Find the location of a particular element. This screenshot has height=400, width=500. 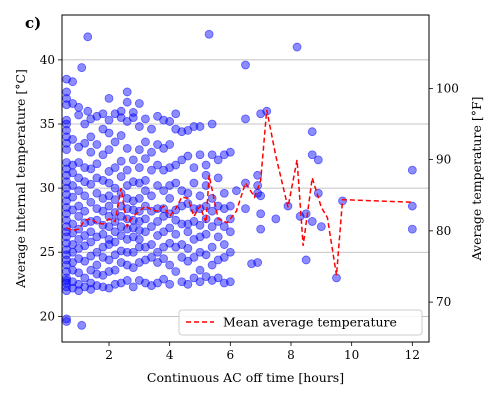

x-tick-label-6: 6 is located at coordinates (231, 355).